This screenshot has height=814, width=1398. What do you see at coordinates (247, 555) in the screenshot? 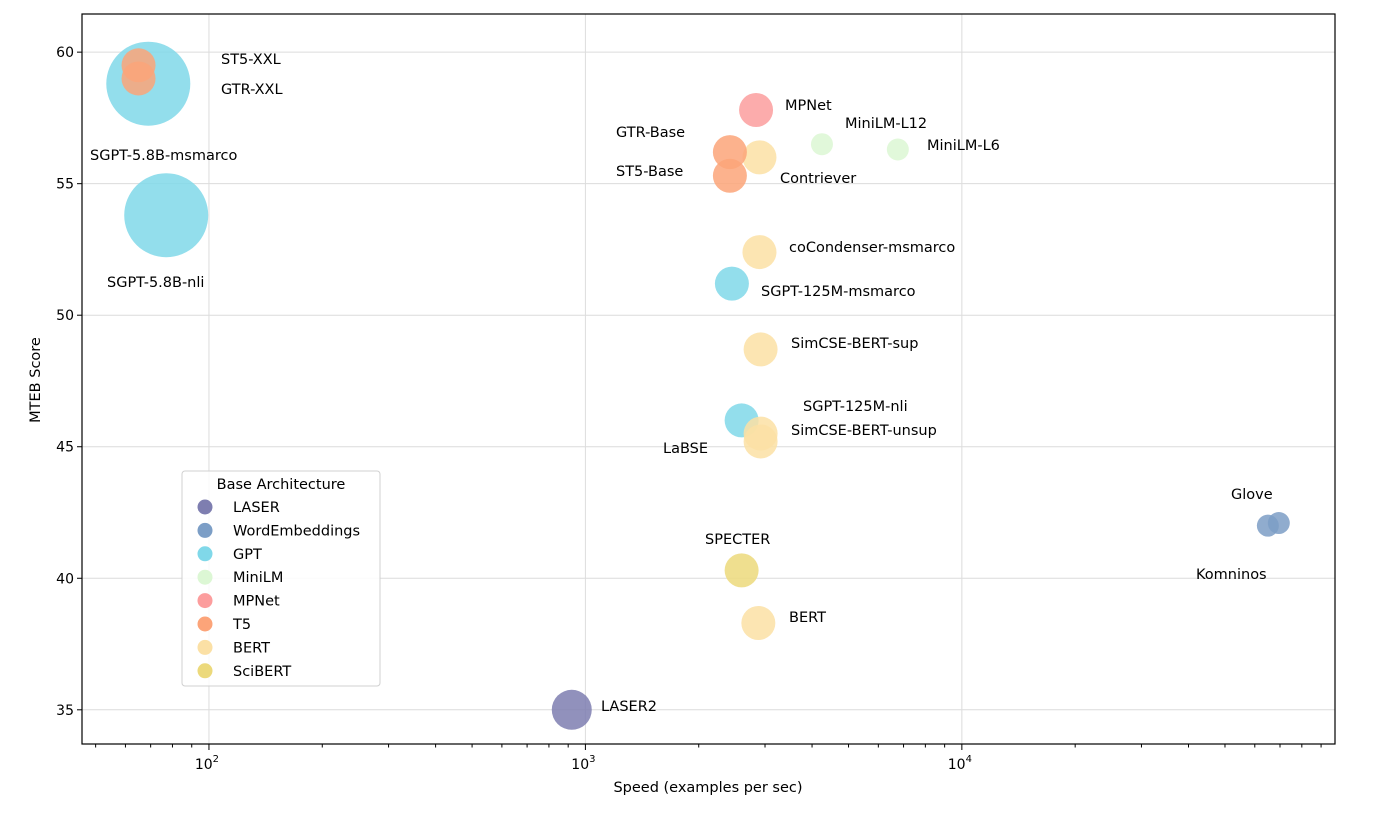
I see `legend-entry: GPT` at bounding box center [247, 555].